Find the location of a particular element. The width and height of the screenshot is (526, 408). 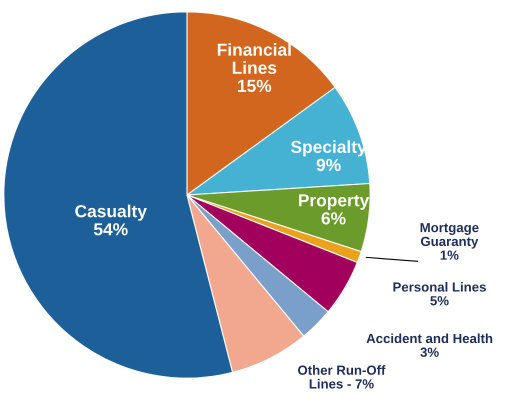

data-label: 1% is located at coordinates (449, 255).